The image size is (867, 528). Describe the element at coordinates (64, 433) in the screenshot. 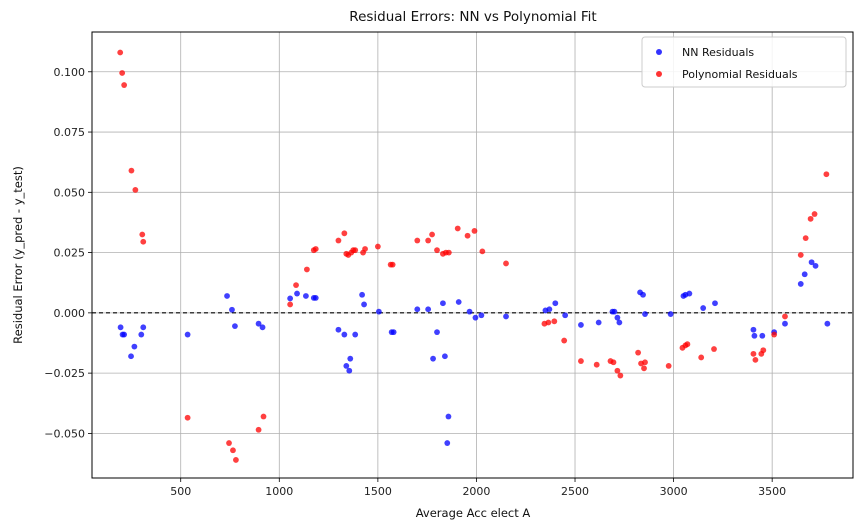

I see `y-tick-label: −0.050` at that location.